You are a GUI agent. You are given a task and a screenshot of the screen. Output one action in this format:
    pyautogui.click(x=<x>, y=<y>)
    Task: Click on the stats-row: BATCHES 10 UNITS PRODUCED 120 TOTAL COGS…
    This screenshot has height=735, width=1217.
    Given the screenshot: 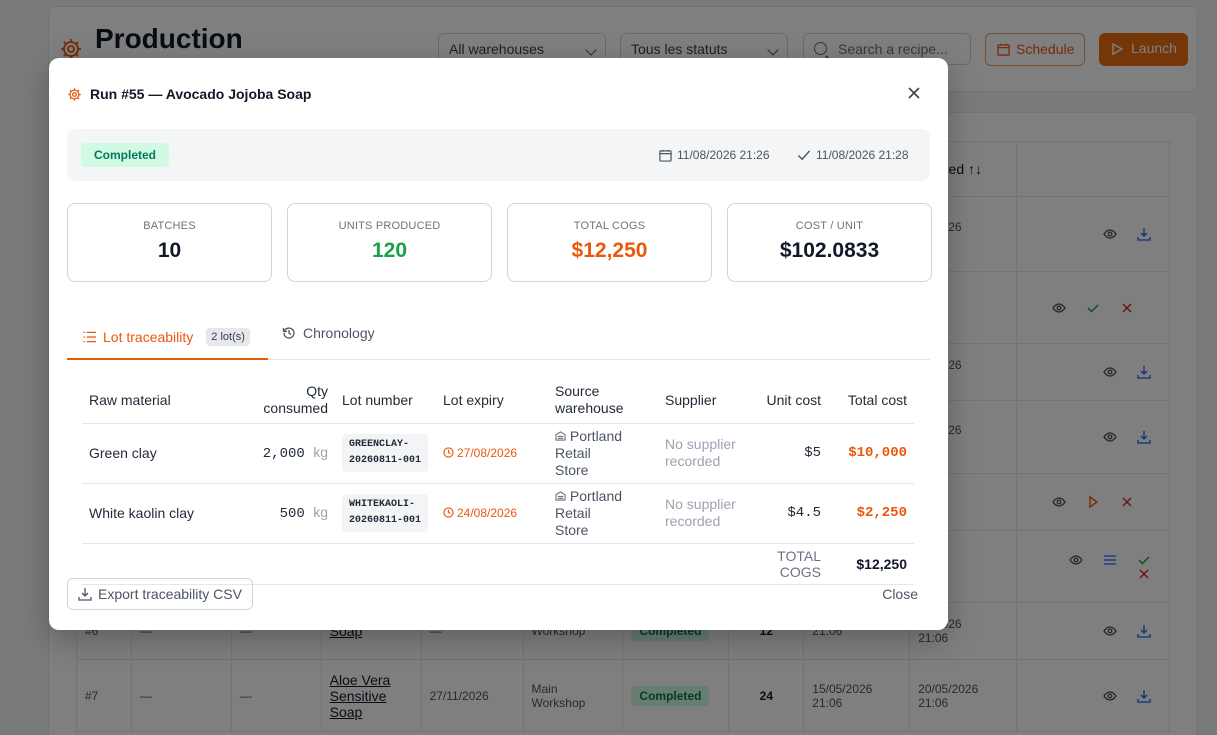 What is the action you would take?
    pyautogui.click(x=499, y=242)
    